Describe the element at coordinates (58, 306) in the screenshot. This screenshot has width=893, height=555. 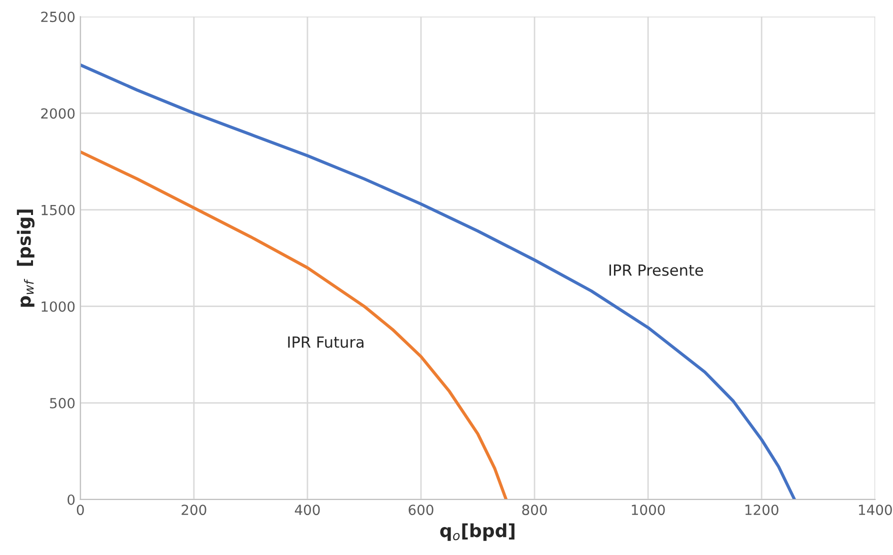
I see `y-tick-label: 1000` at that location.